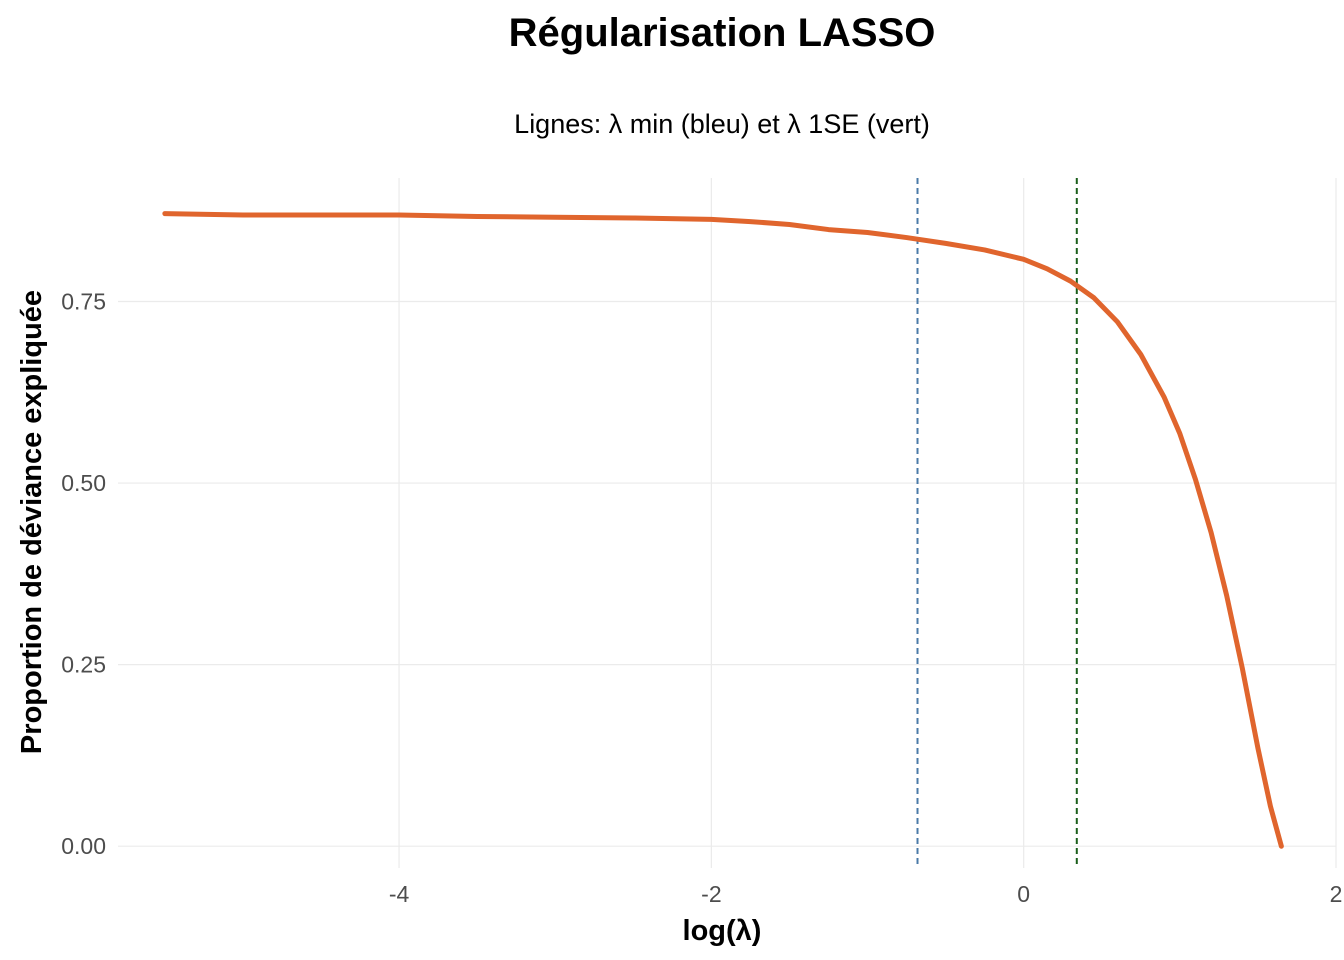  I want to click on reference-lines, so click(997, 523).